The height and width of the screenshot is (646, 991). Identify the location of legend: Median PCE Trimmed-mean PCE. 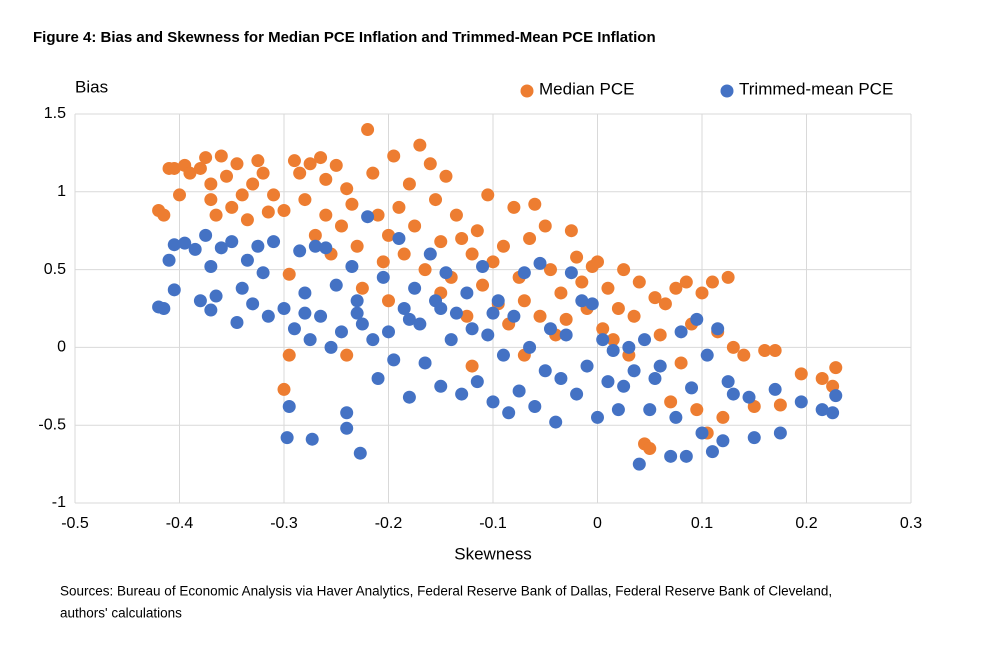
(706, 88).